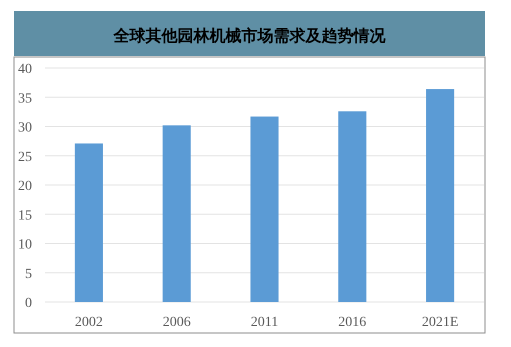  What do you see at coordinates (25, 157) in the screenshot?
I see `y-tick-label: 25` at bounding box center [25, 157].